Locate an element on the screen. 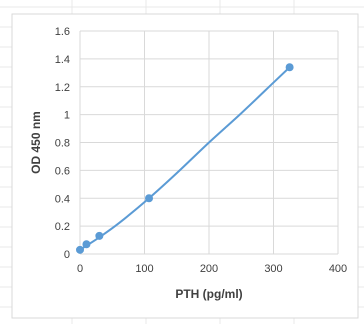  y-tick-labels: 0 0.2 0.4 0.6 0.8 1 1.2 1.4 1.6 is located at coordinates (62, 143).